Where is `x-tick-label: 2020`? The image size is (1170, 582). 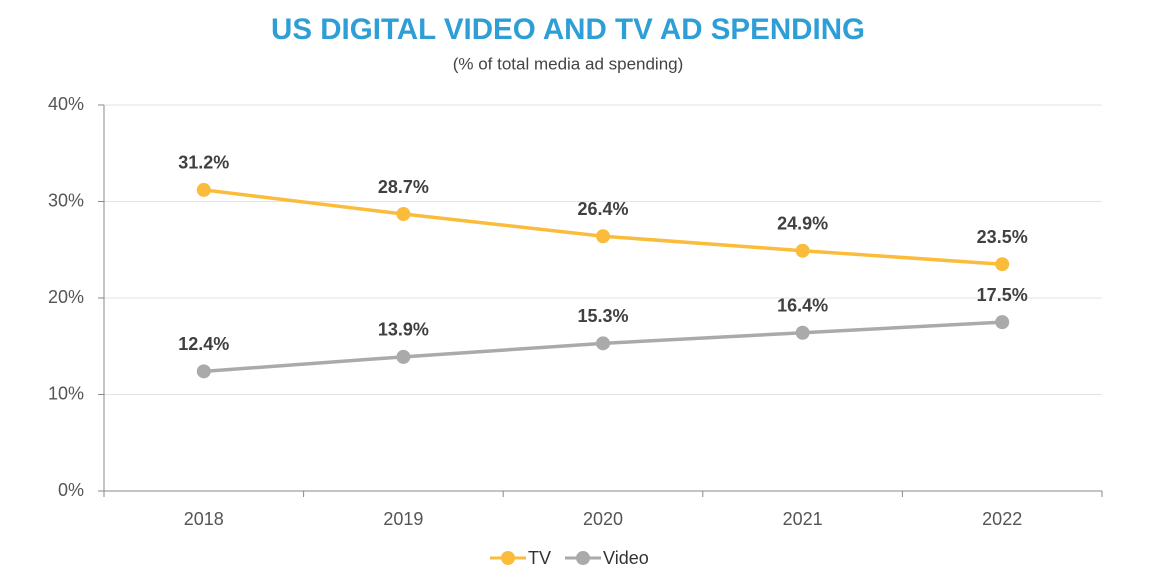
x-tick-label: 2020 is located at coordinates (603, 519).